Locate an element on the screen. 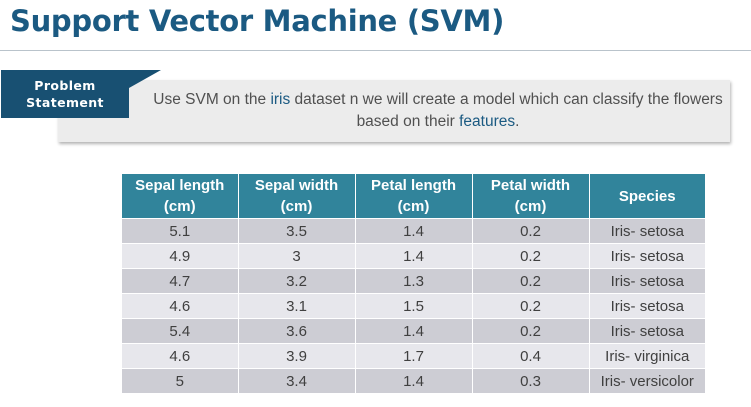 The width and height of the screenshot is (751, 407). table-row: 5 3.4 1.4 0.3 Iris- versicolor is located at coordinates (413, 380).